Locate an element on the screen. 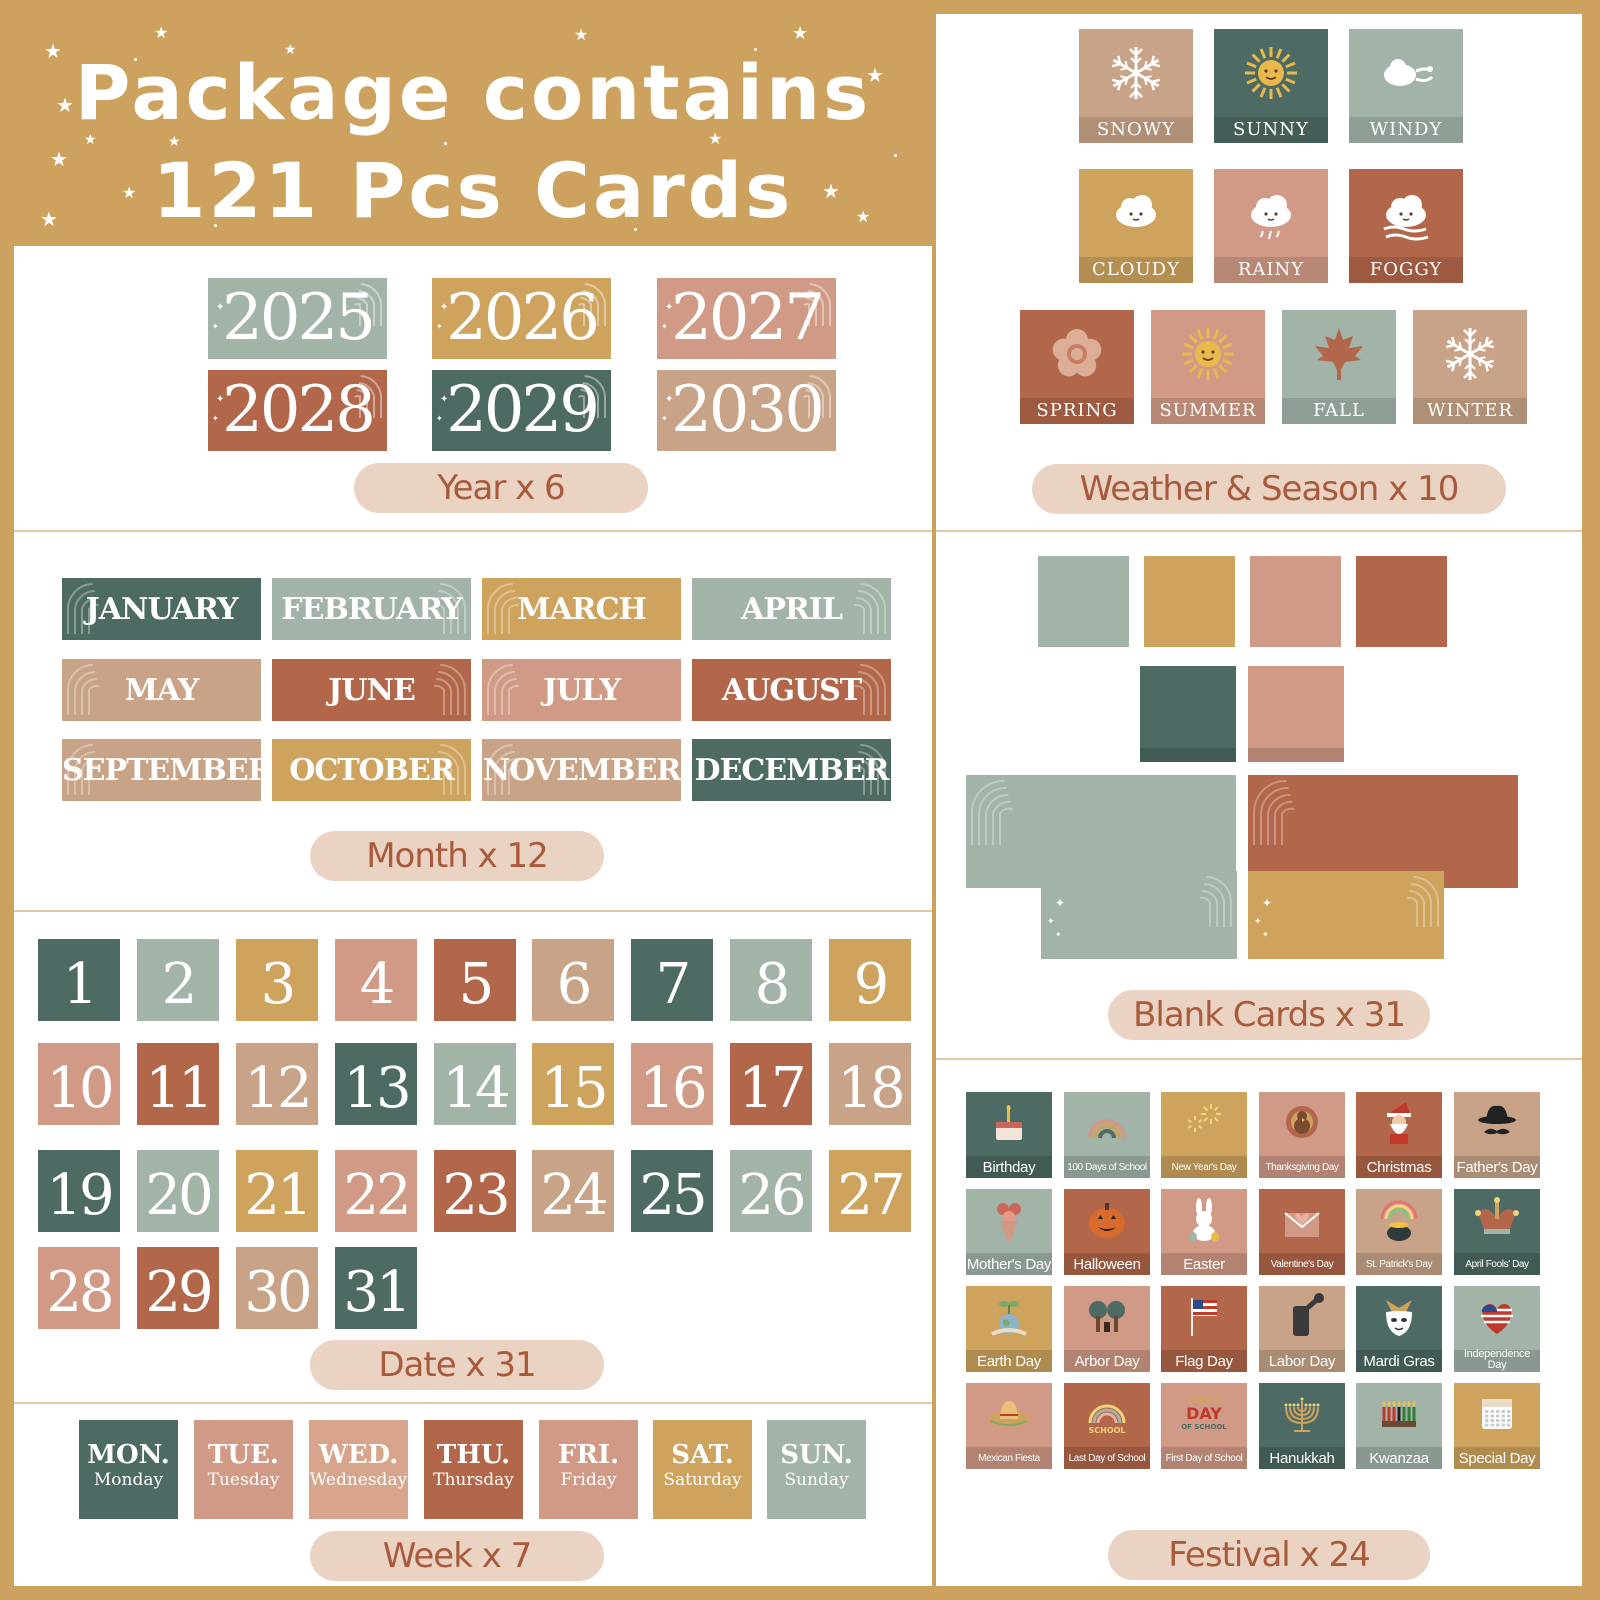 The image size is (1600, 1600). date-number: 24 is located at coordinates (574, 1195).